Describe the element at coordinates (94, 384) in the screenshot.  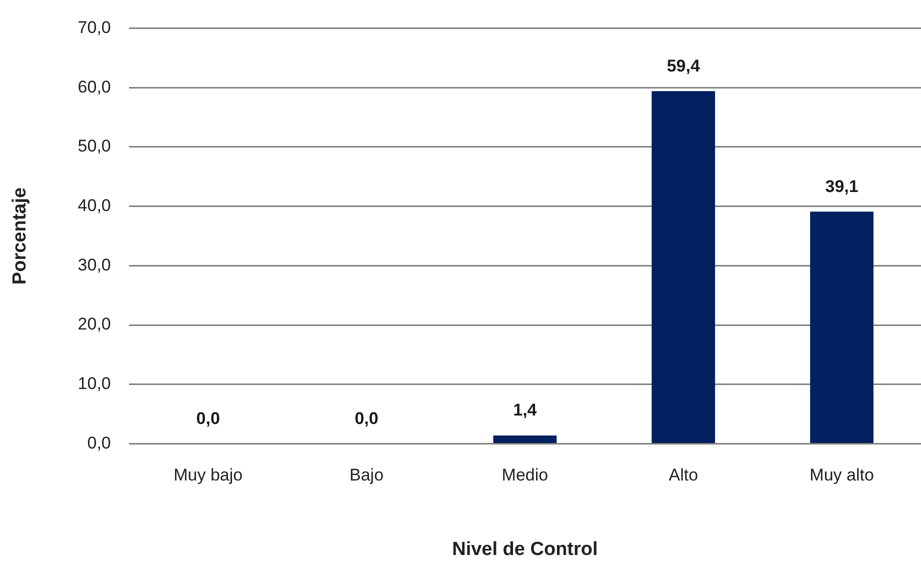
I see `y-tick-label: 10,0` at that location.